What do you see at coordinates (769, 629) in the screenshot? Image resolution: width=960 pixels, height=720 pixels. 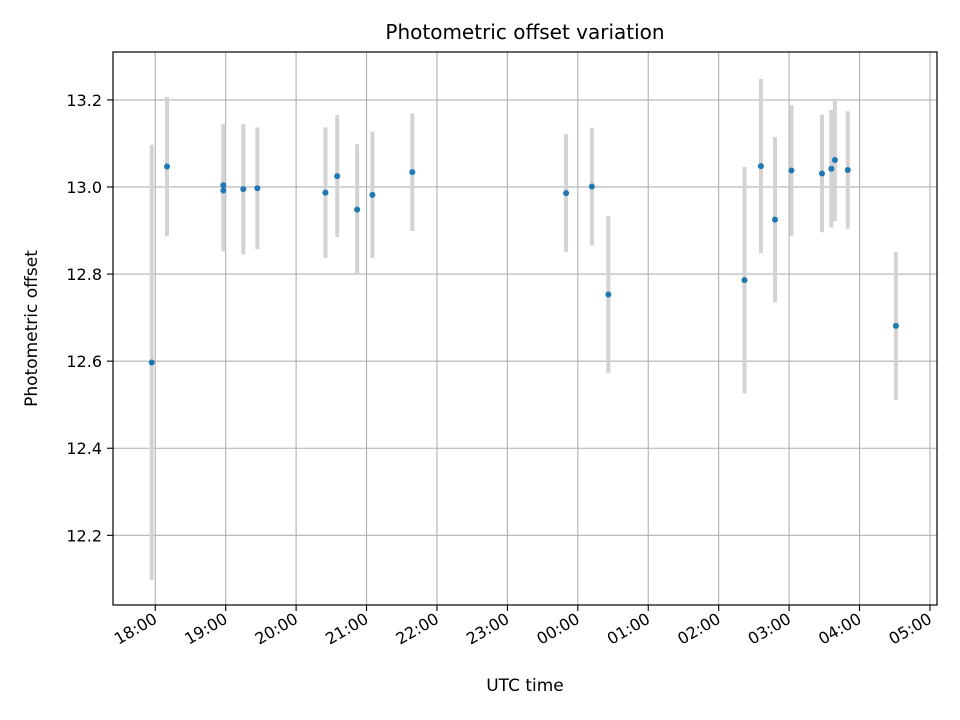 I see `x-tick-label: 03:00` at bounding box center [769, 629].